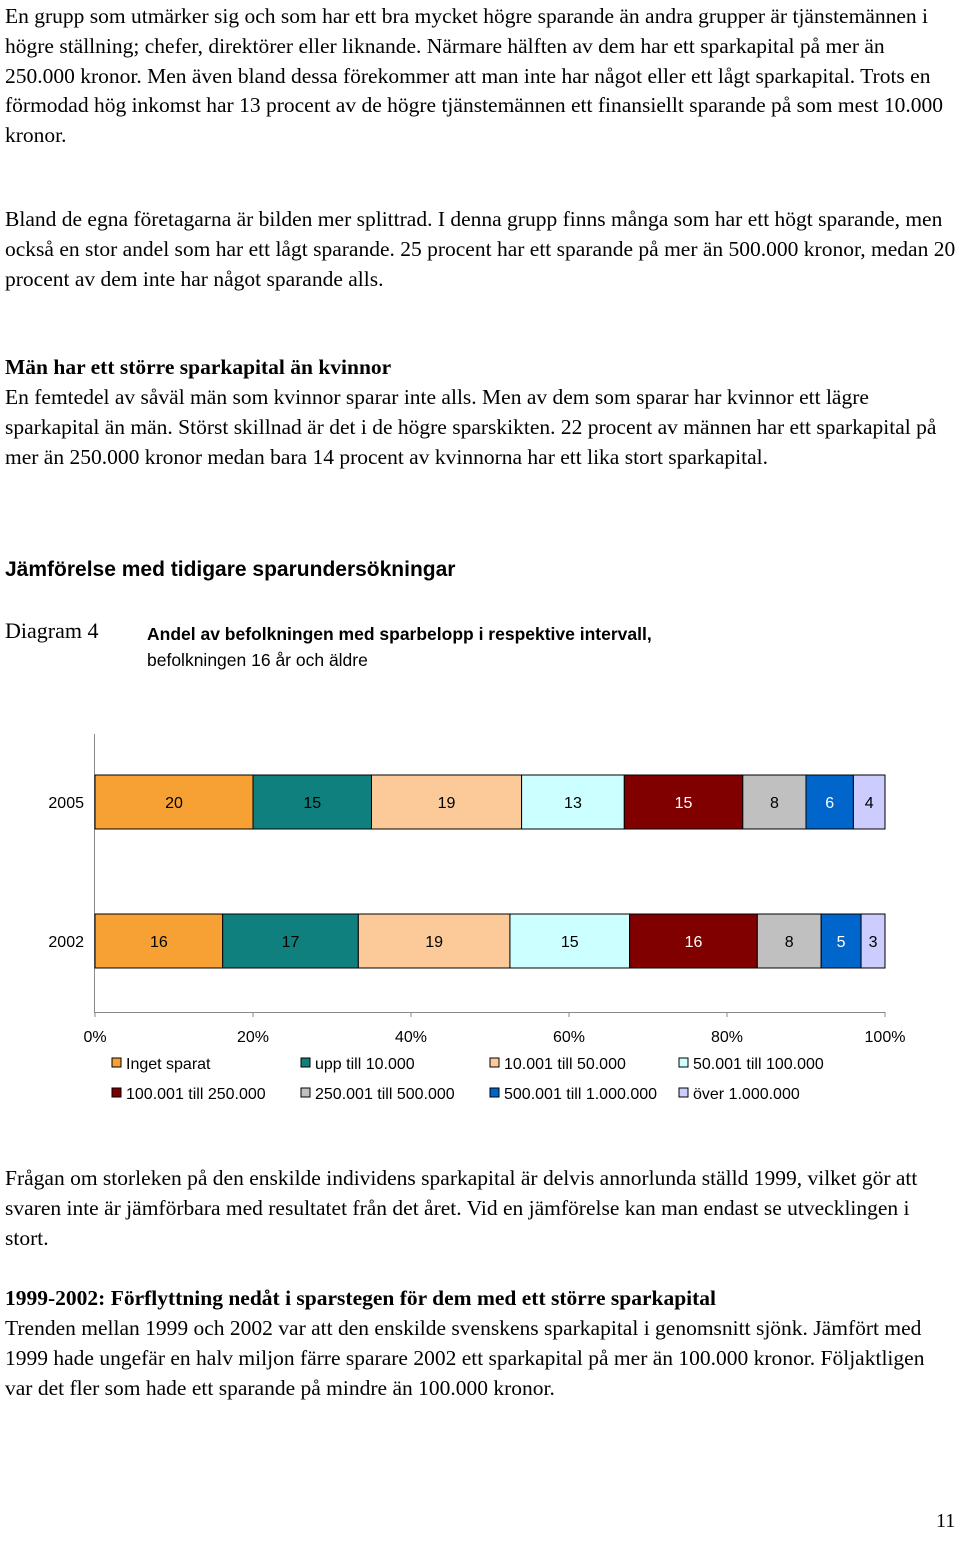 This screenshot has width=960, height=1543. What do you see at coordinates (66, 942) in the screenshot?
I see `category-label-2002: 2002` at bounding box center [66, 942].